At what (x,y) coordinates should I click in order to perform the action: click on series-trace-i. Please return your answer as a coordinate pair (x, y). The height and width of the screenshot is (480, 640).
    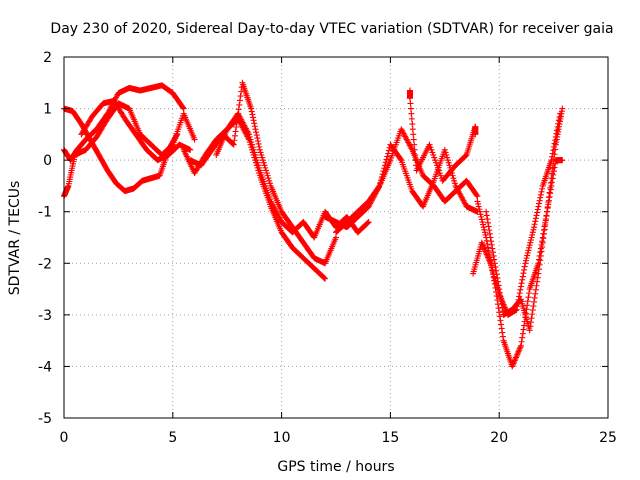
    Looking at the image, I should click on (407, 188).